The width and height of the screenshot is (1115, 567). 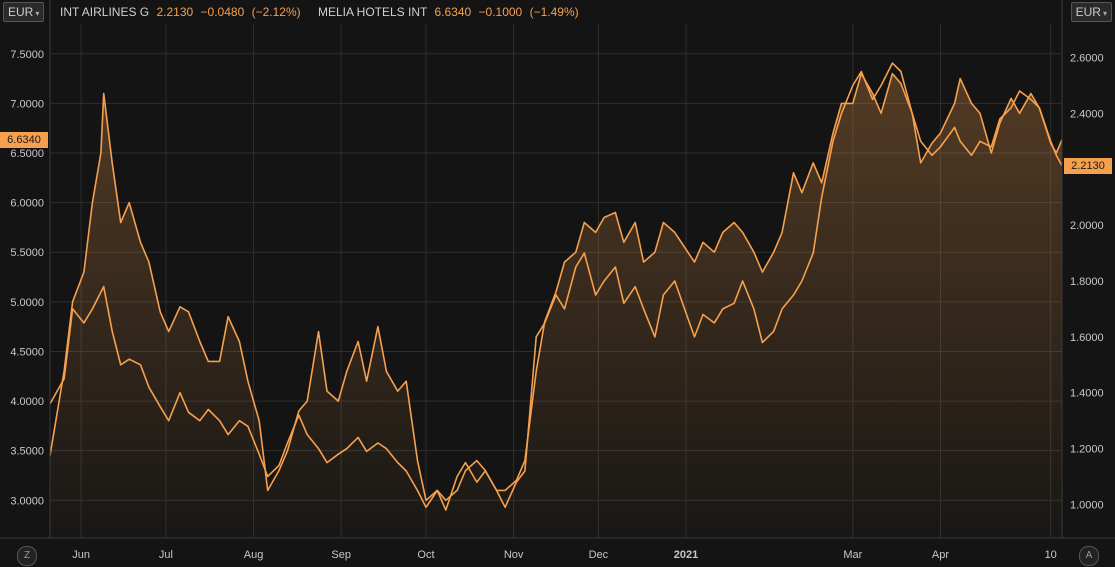 I want to click on y-left-tick-label: 4.0000, so click(x=27, y=402).